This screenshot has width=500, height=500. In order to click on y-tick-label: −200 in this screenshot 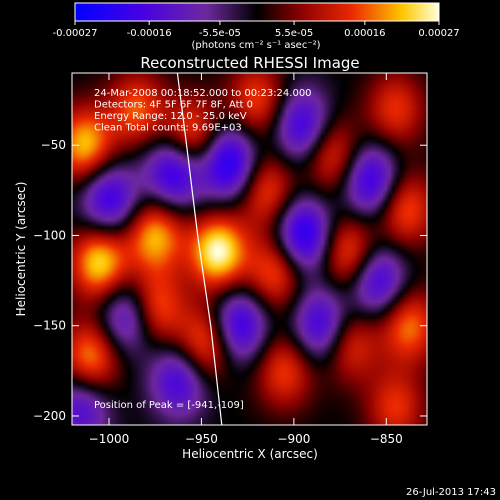, I will do `click(49, 416)`.